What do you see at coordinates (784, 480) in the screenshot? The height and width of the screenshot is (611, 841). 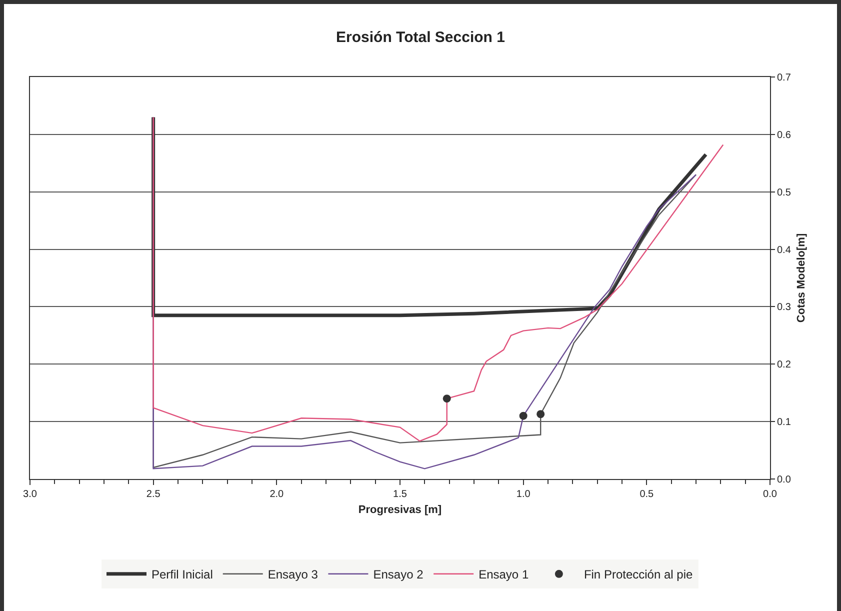 I see `y-tick-label: 0.0` at bounding box center [784, 480].